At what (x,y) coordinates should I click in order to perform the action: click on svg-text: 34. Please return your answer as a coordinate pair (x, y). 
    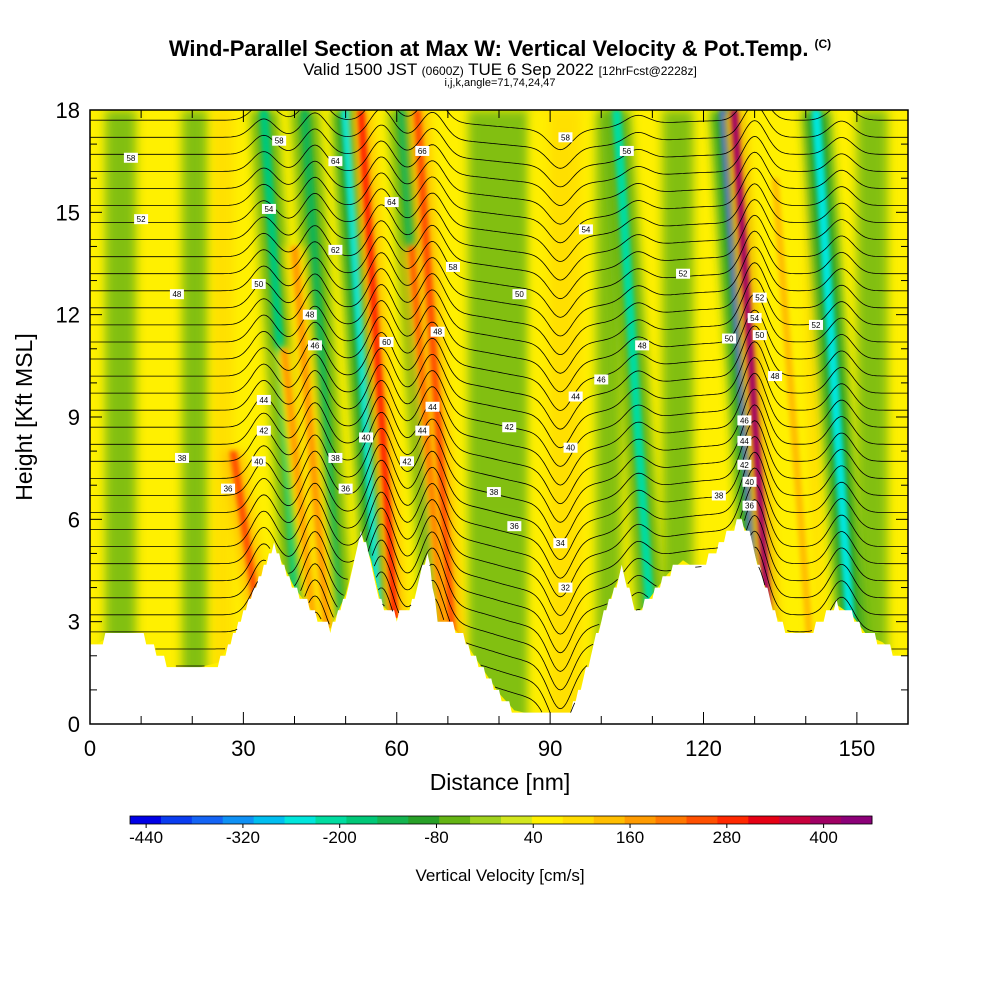
    Looking at the image, I should click on (560, 543).